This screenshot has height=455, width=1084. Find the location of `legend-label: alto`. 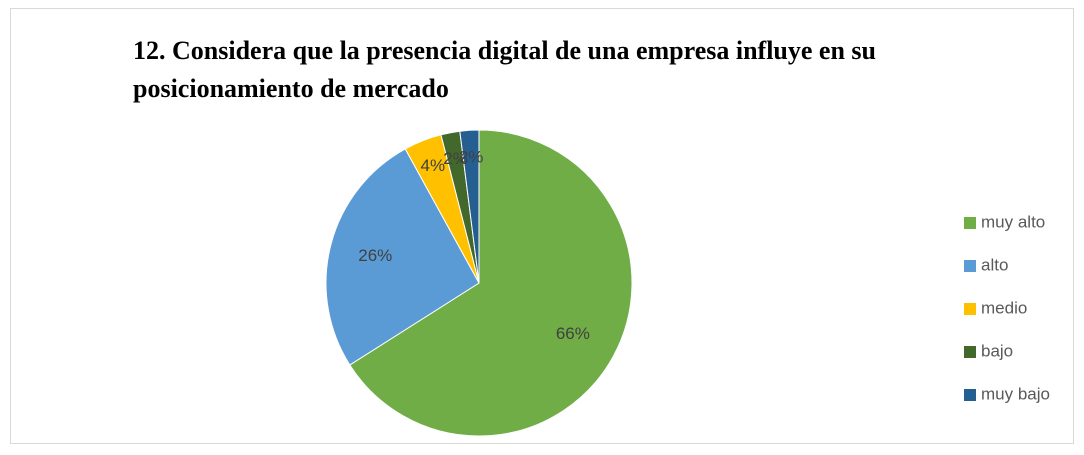

legend-label: alto is located at coordinates (994, 264).